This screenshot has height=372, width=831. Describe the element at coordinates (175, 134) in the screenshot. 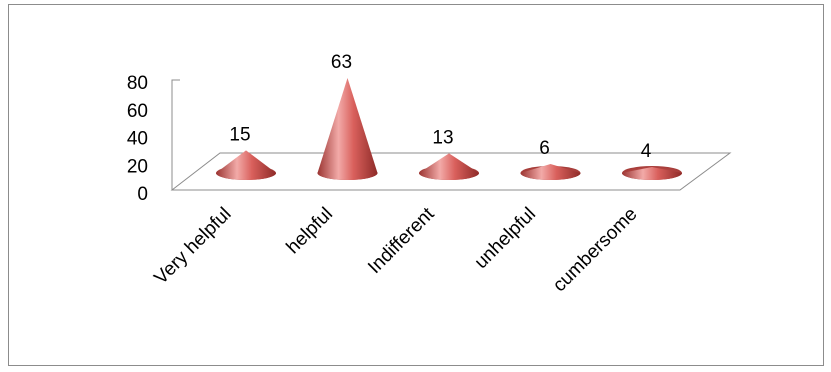

I see `back-wall-edge` at that location.